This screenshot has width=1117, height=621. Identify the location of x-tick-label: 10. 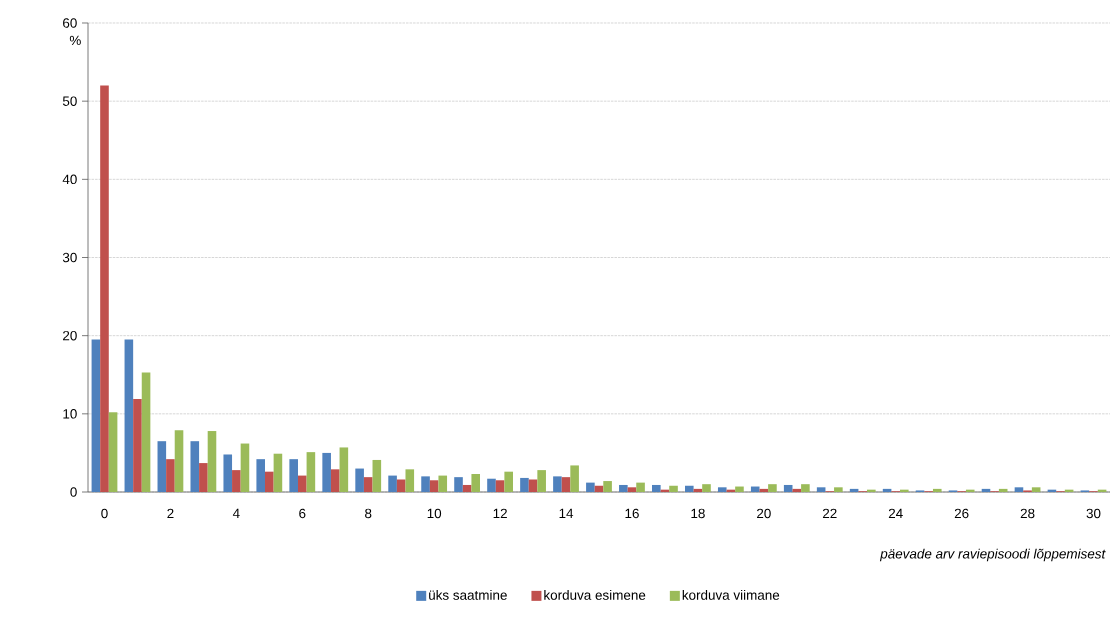
(434, 513).